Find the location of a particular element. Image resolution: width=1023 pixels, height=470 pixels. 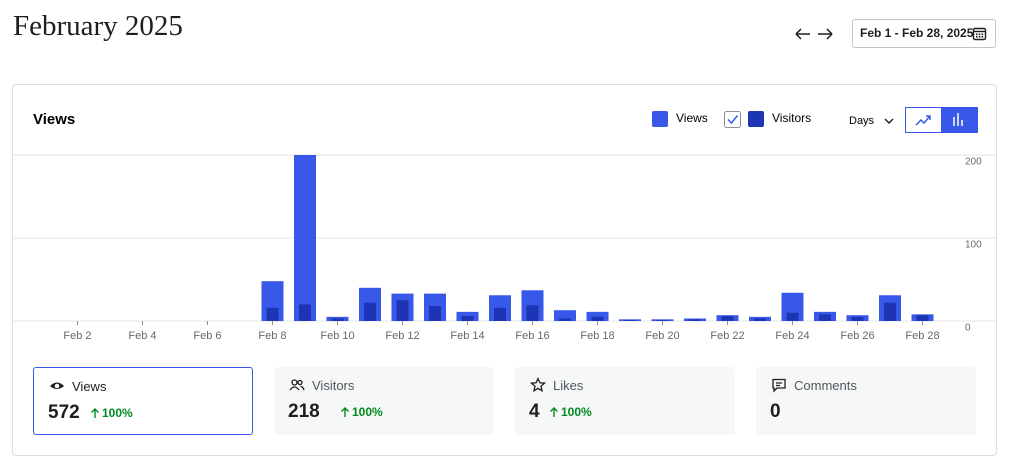

stat-card: Visitors 218 100% is located at coordinates (384, 401).